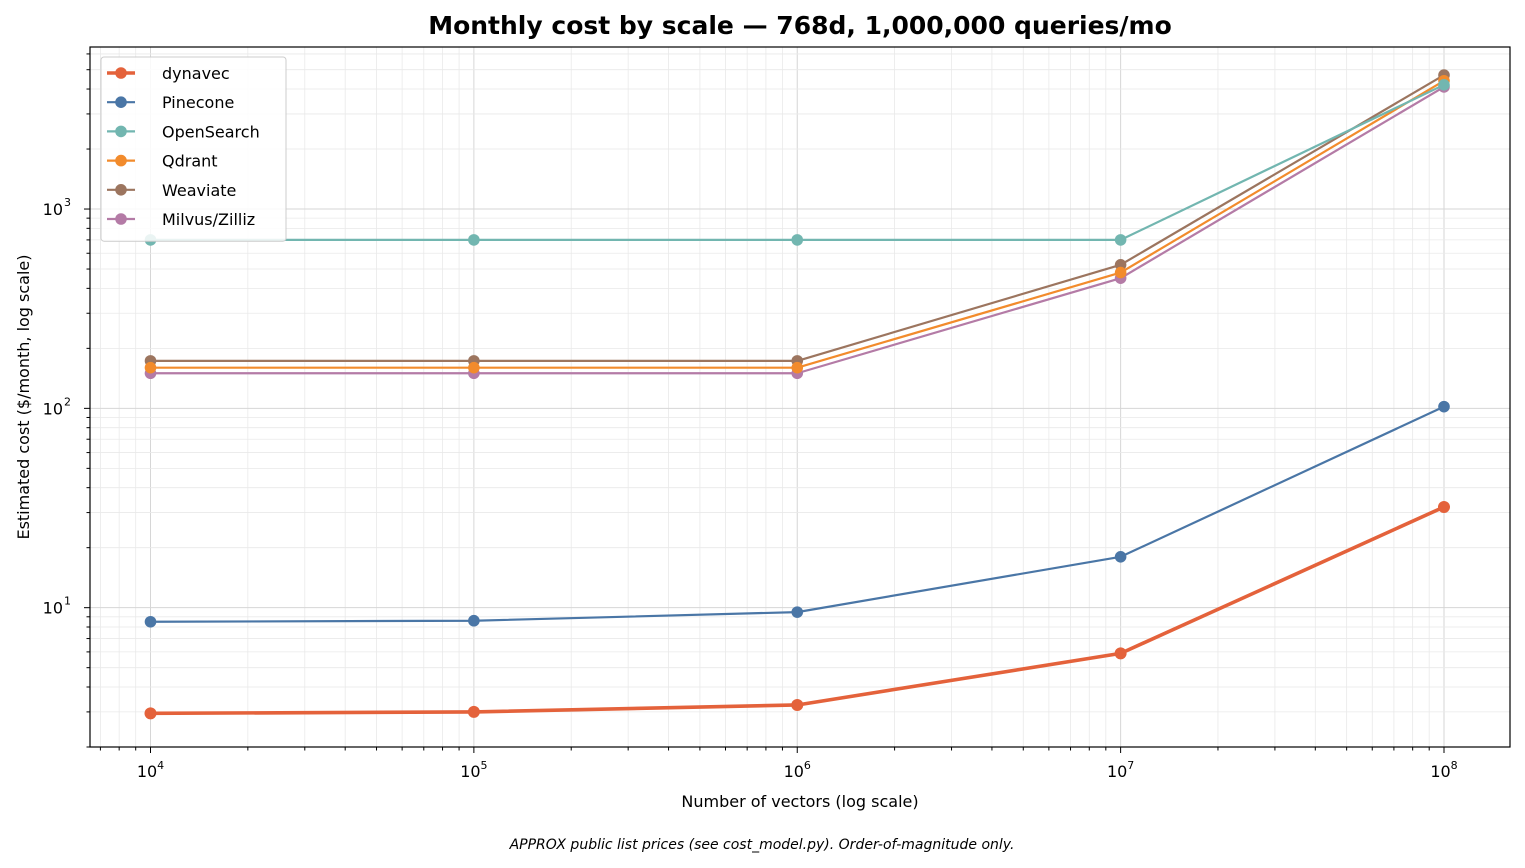 The height and width of the screenshot is (868, 1525). I want to click on x-tick-label: 10⁶, so click(797, 770).